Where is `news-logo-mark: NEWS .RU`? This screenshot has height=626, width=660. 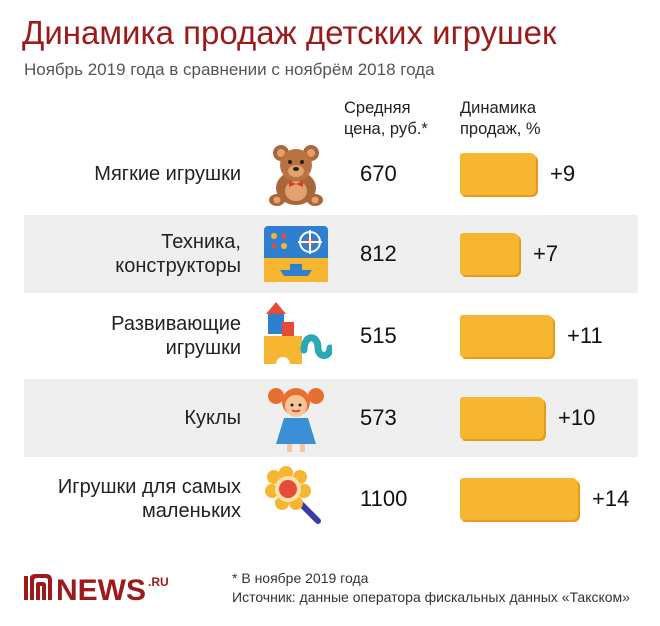 news-logo-mark: NEWS .RU is located at coordinates (96, 590).